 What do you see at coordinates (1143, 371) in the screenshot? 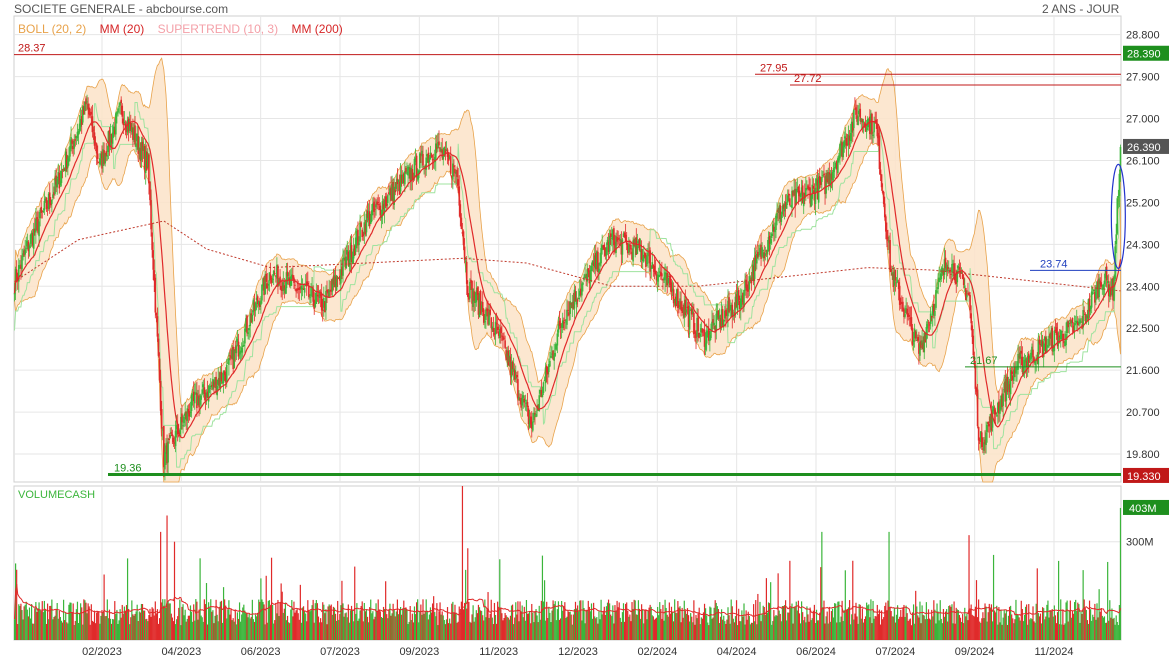
I see `price-tick-label: 21.600` at bounding box center [1143, 371].